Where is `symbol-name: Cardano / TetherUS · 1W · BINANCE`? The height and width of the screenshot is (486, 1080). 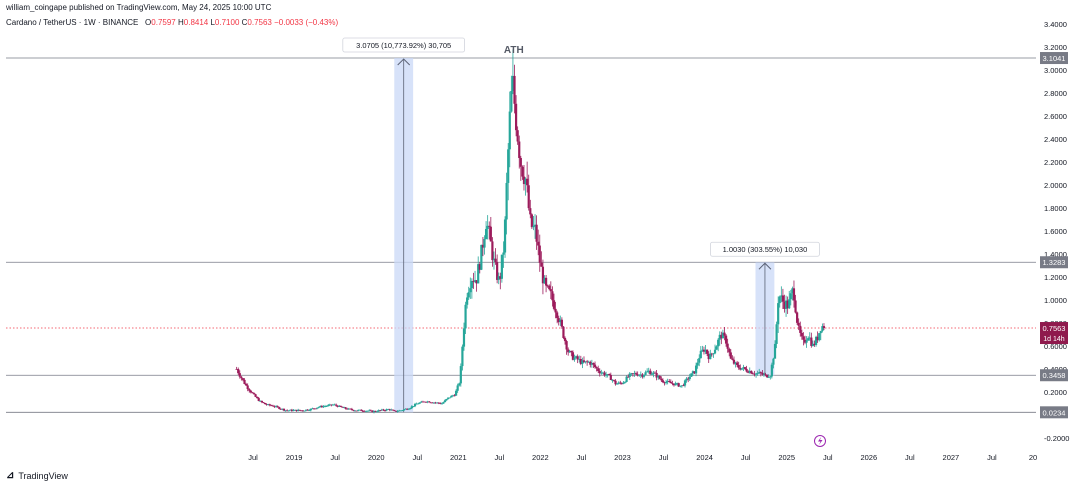
symbol-name: Cardano / TetherUS · 1W · BINANCE is located at coordinates (72, 22).